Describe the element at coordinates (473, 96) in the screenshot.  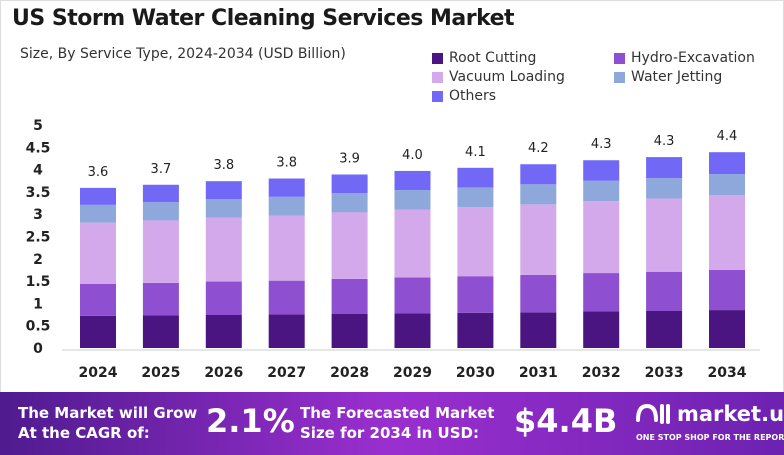
I see `legend-label: Others` at that location.